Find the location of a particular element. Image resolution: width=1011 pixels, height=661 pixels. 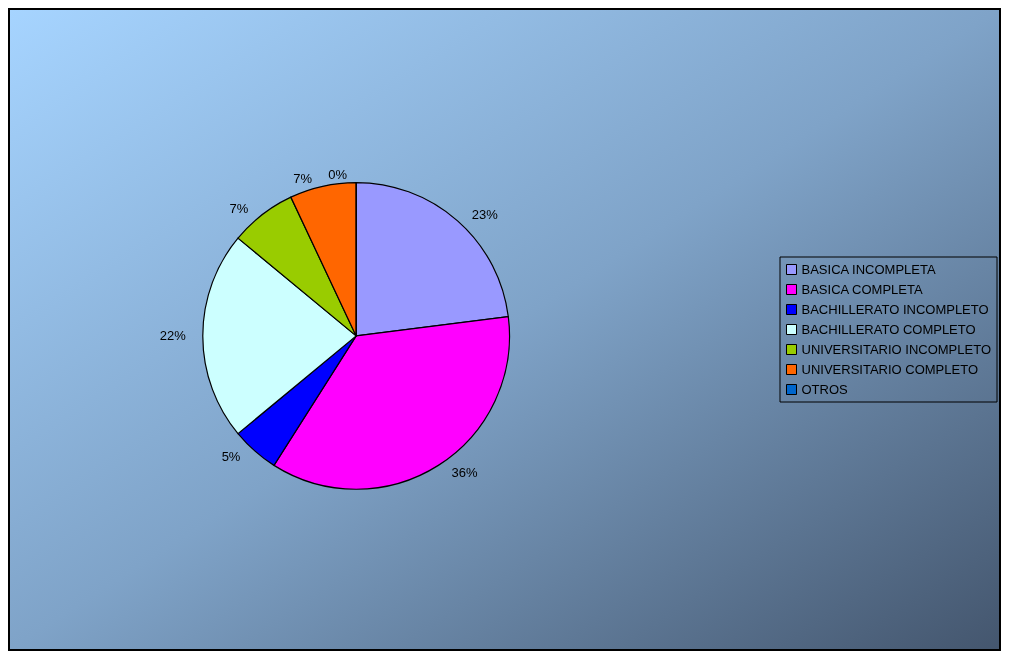

legend-label: BASICA COMPLETA is located at coordinates (862, 289).